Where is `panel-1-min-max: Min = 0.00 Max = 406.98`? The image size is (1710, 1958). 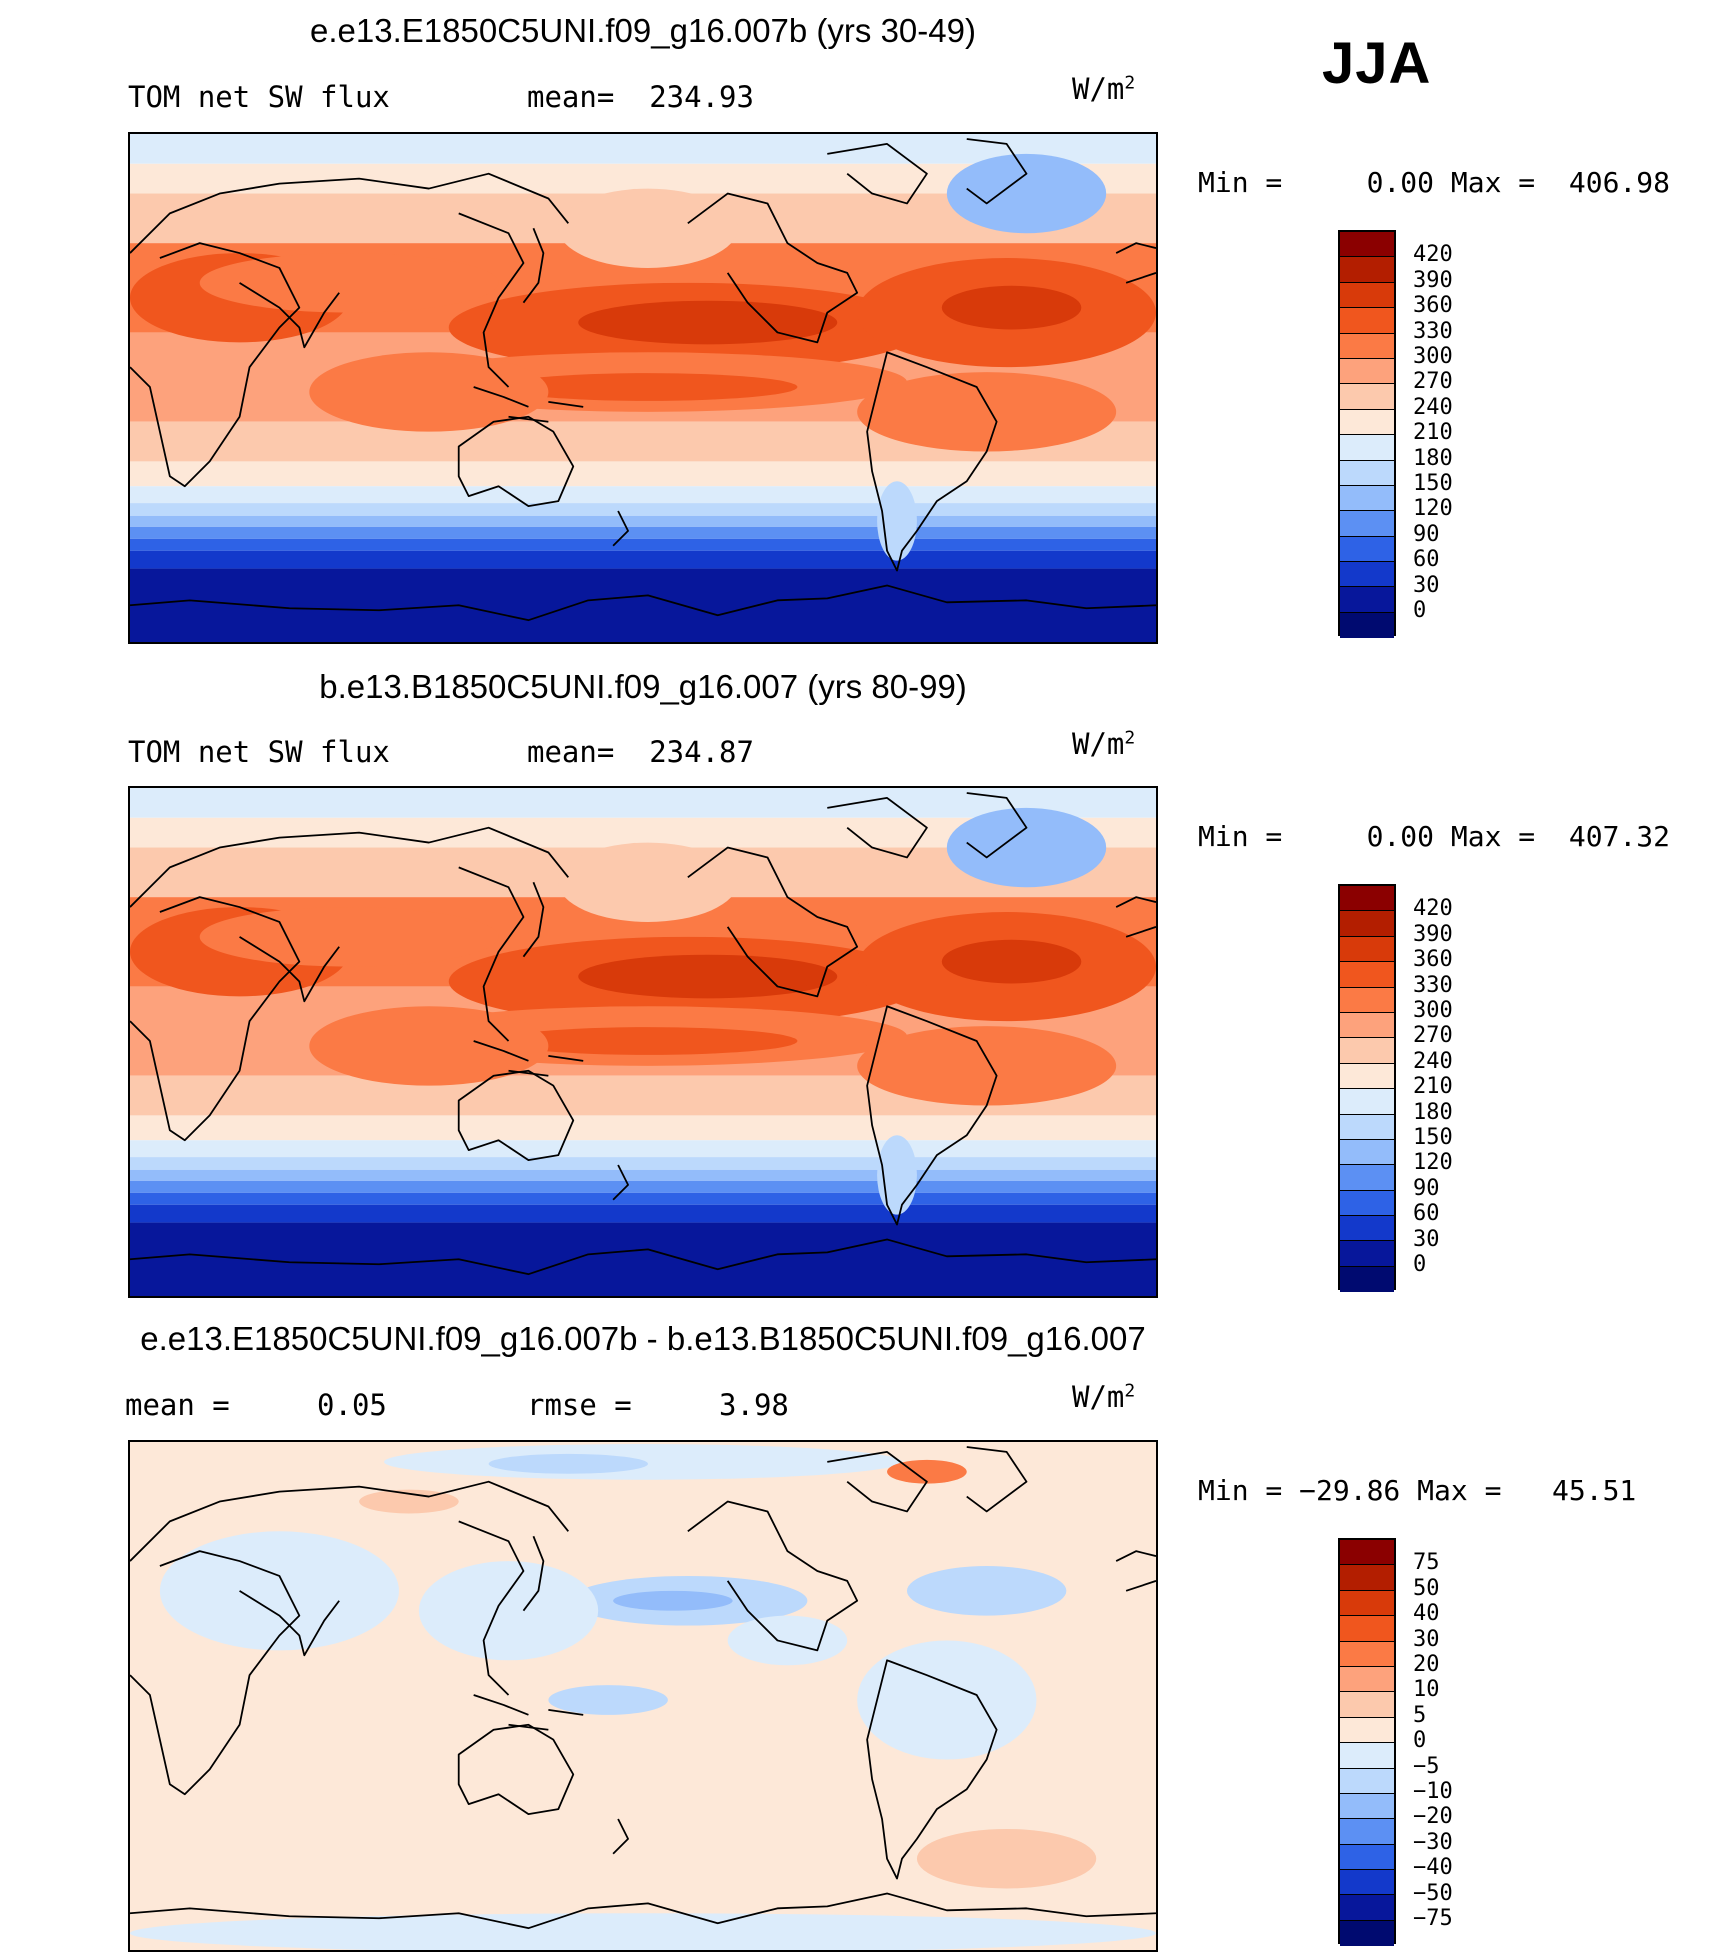 panel-1-min-max: Min = 0.00 Max = 406.98 is located at coordinates (1434, 182).